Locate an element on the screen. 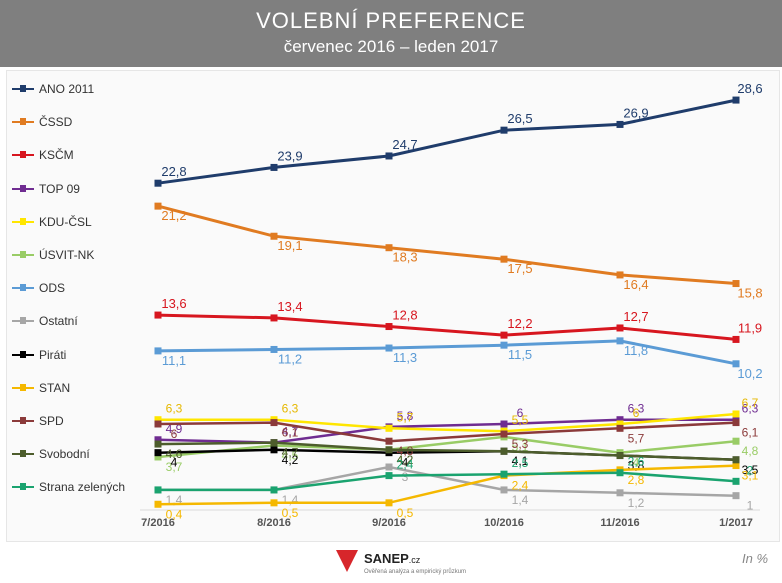  data-label: 11,2 is located at coordinates (290, 358).